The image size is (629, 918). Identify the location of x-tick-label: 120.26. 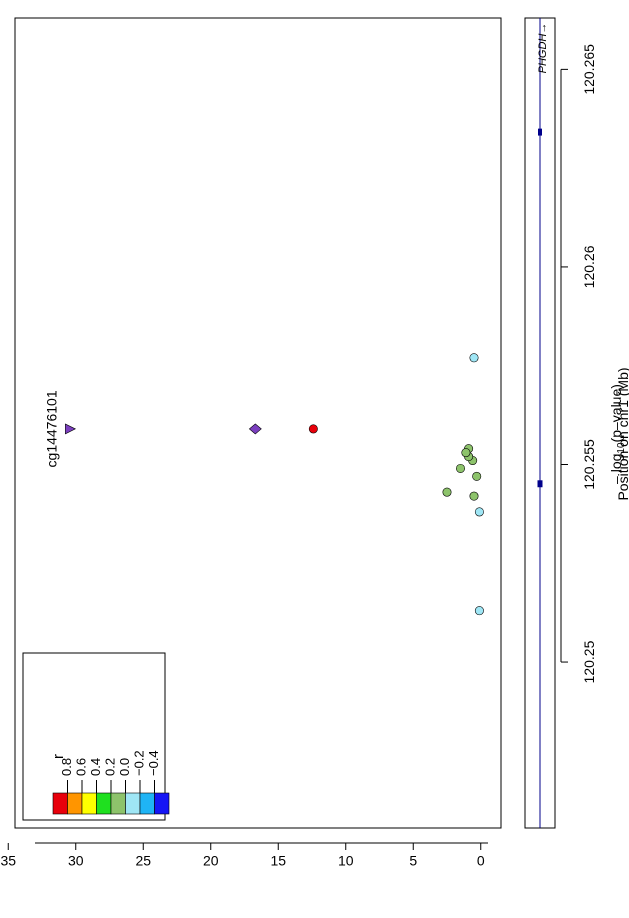
(589, 266).